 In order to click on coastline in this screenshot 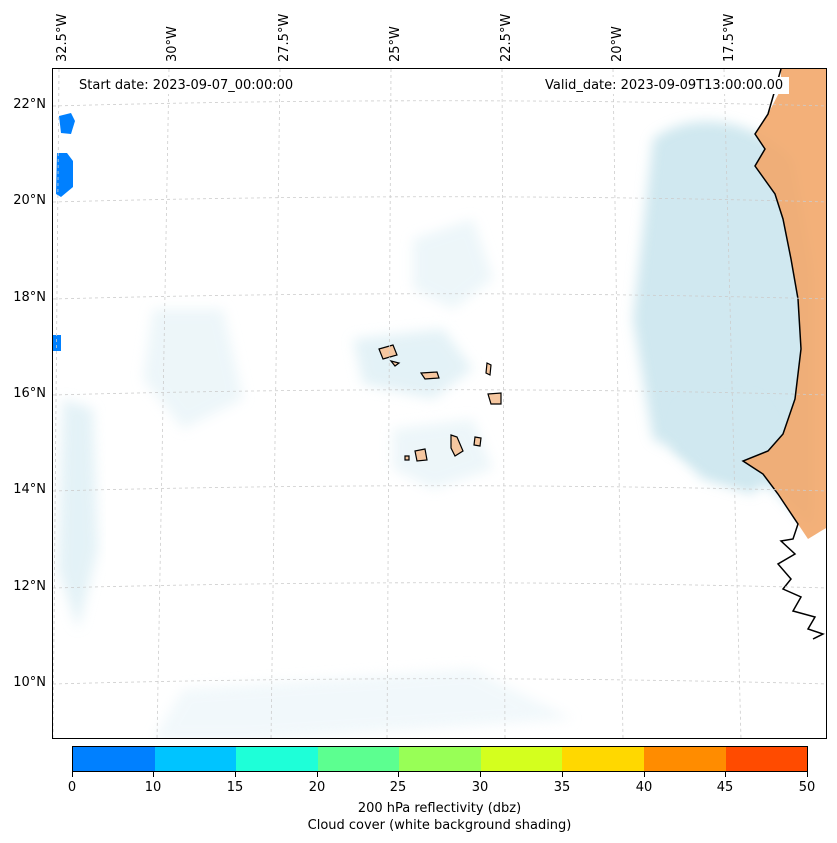, I will do `click(783, 354)`.